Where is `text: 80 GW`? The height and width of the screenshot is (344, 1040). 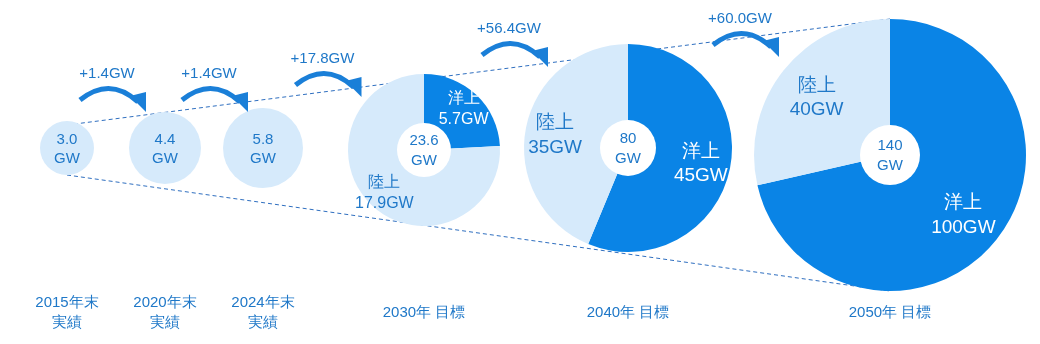 text: 80 GW is located at coordinates (628, 148).